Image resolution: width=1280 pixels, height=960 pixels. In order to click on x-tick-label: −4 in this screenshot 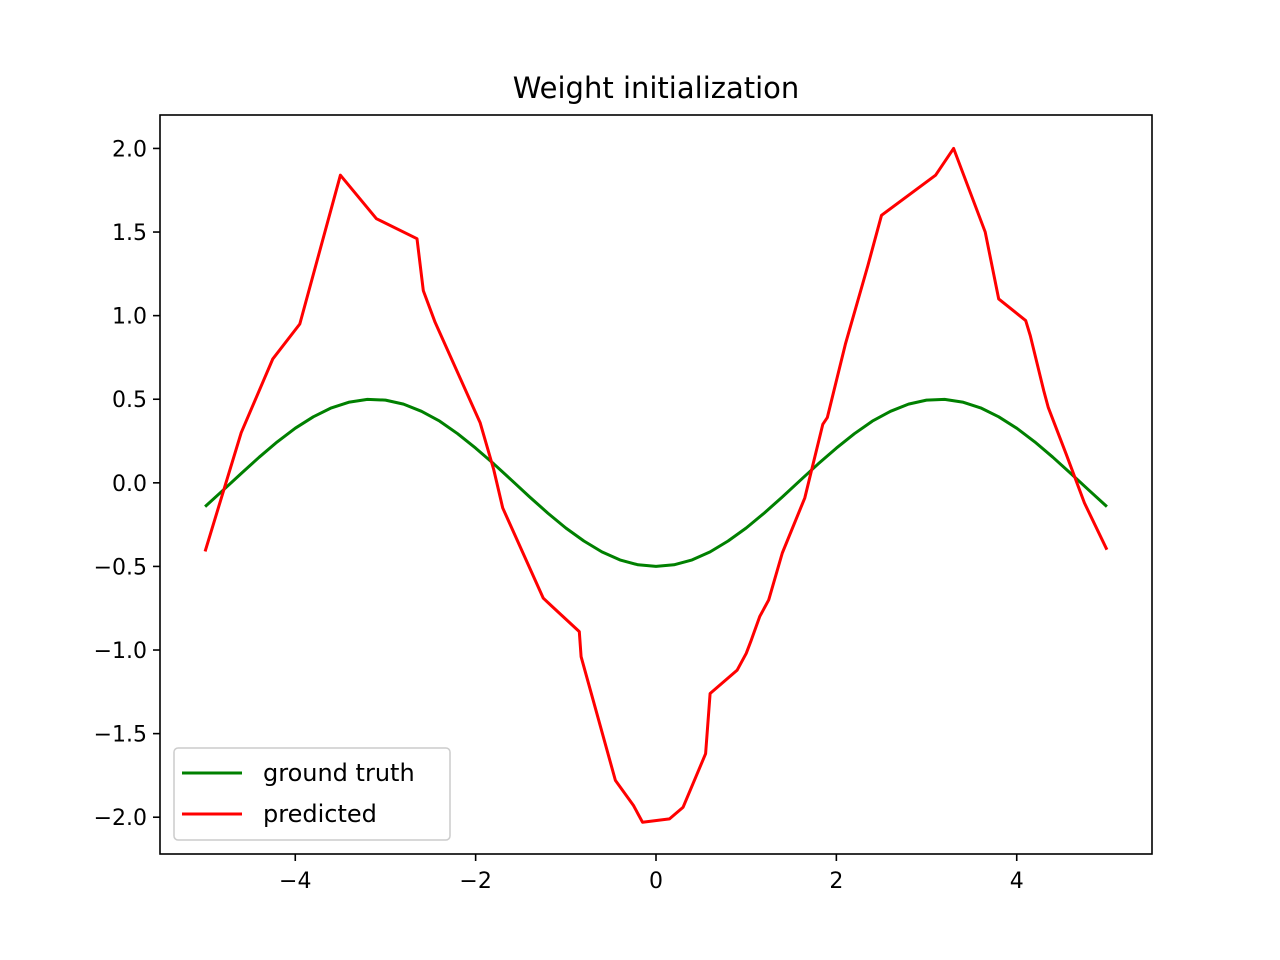, I will do `click(295, 881)`.